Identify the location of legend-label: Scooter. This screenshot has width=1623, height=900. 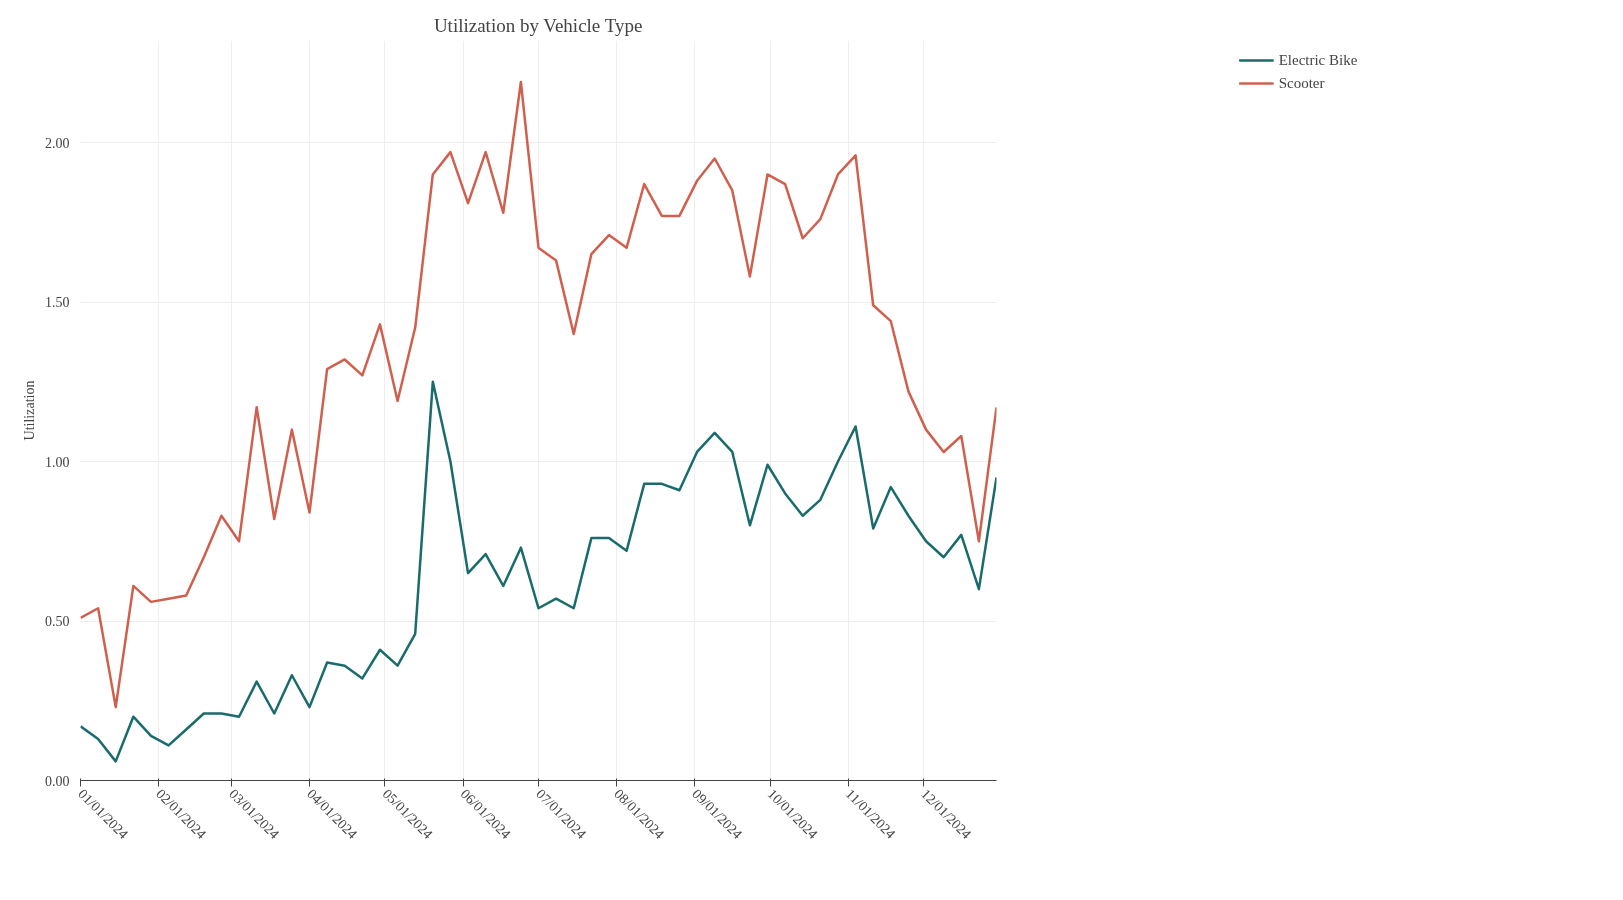
(1301, 83).